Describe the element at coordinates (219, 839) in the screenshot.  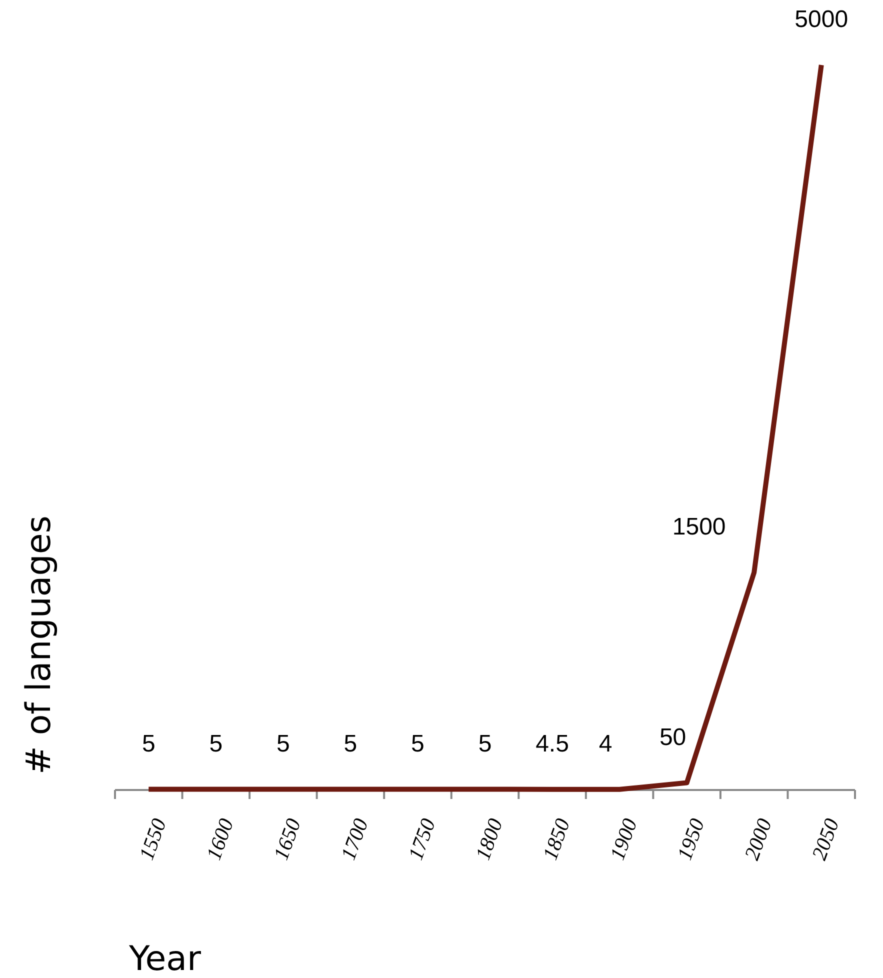
I see `x-tick-label: 1600` at that location.